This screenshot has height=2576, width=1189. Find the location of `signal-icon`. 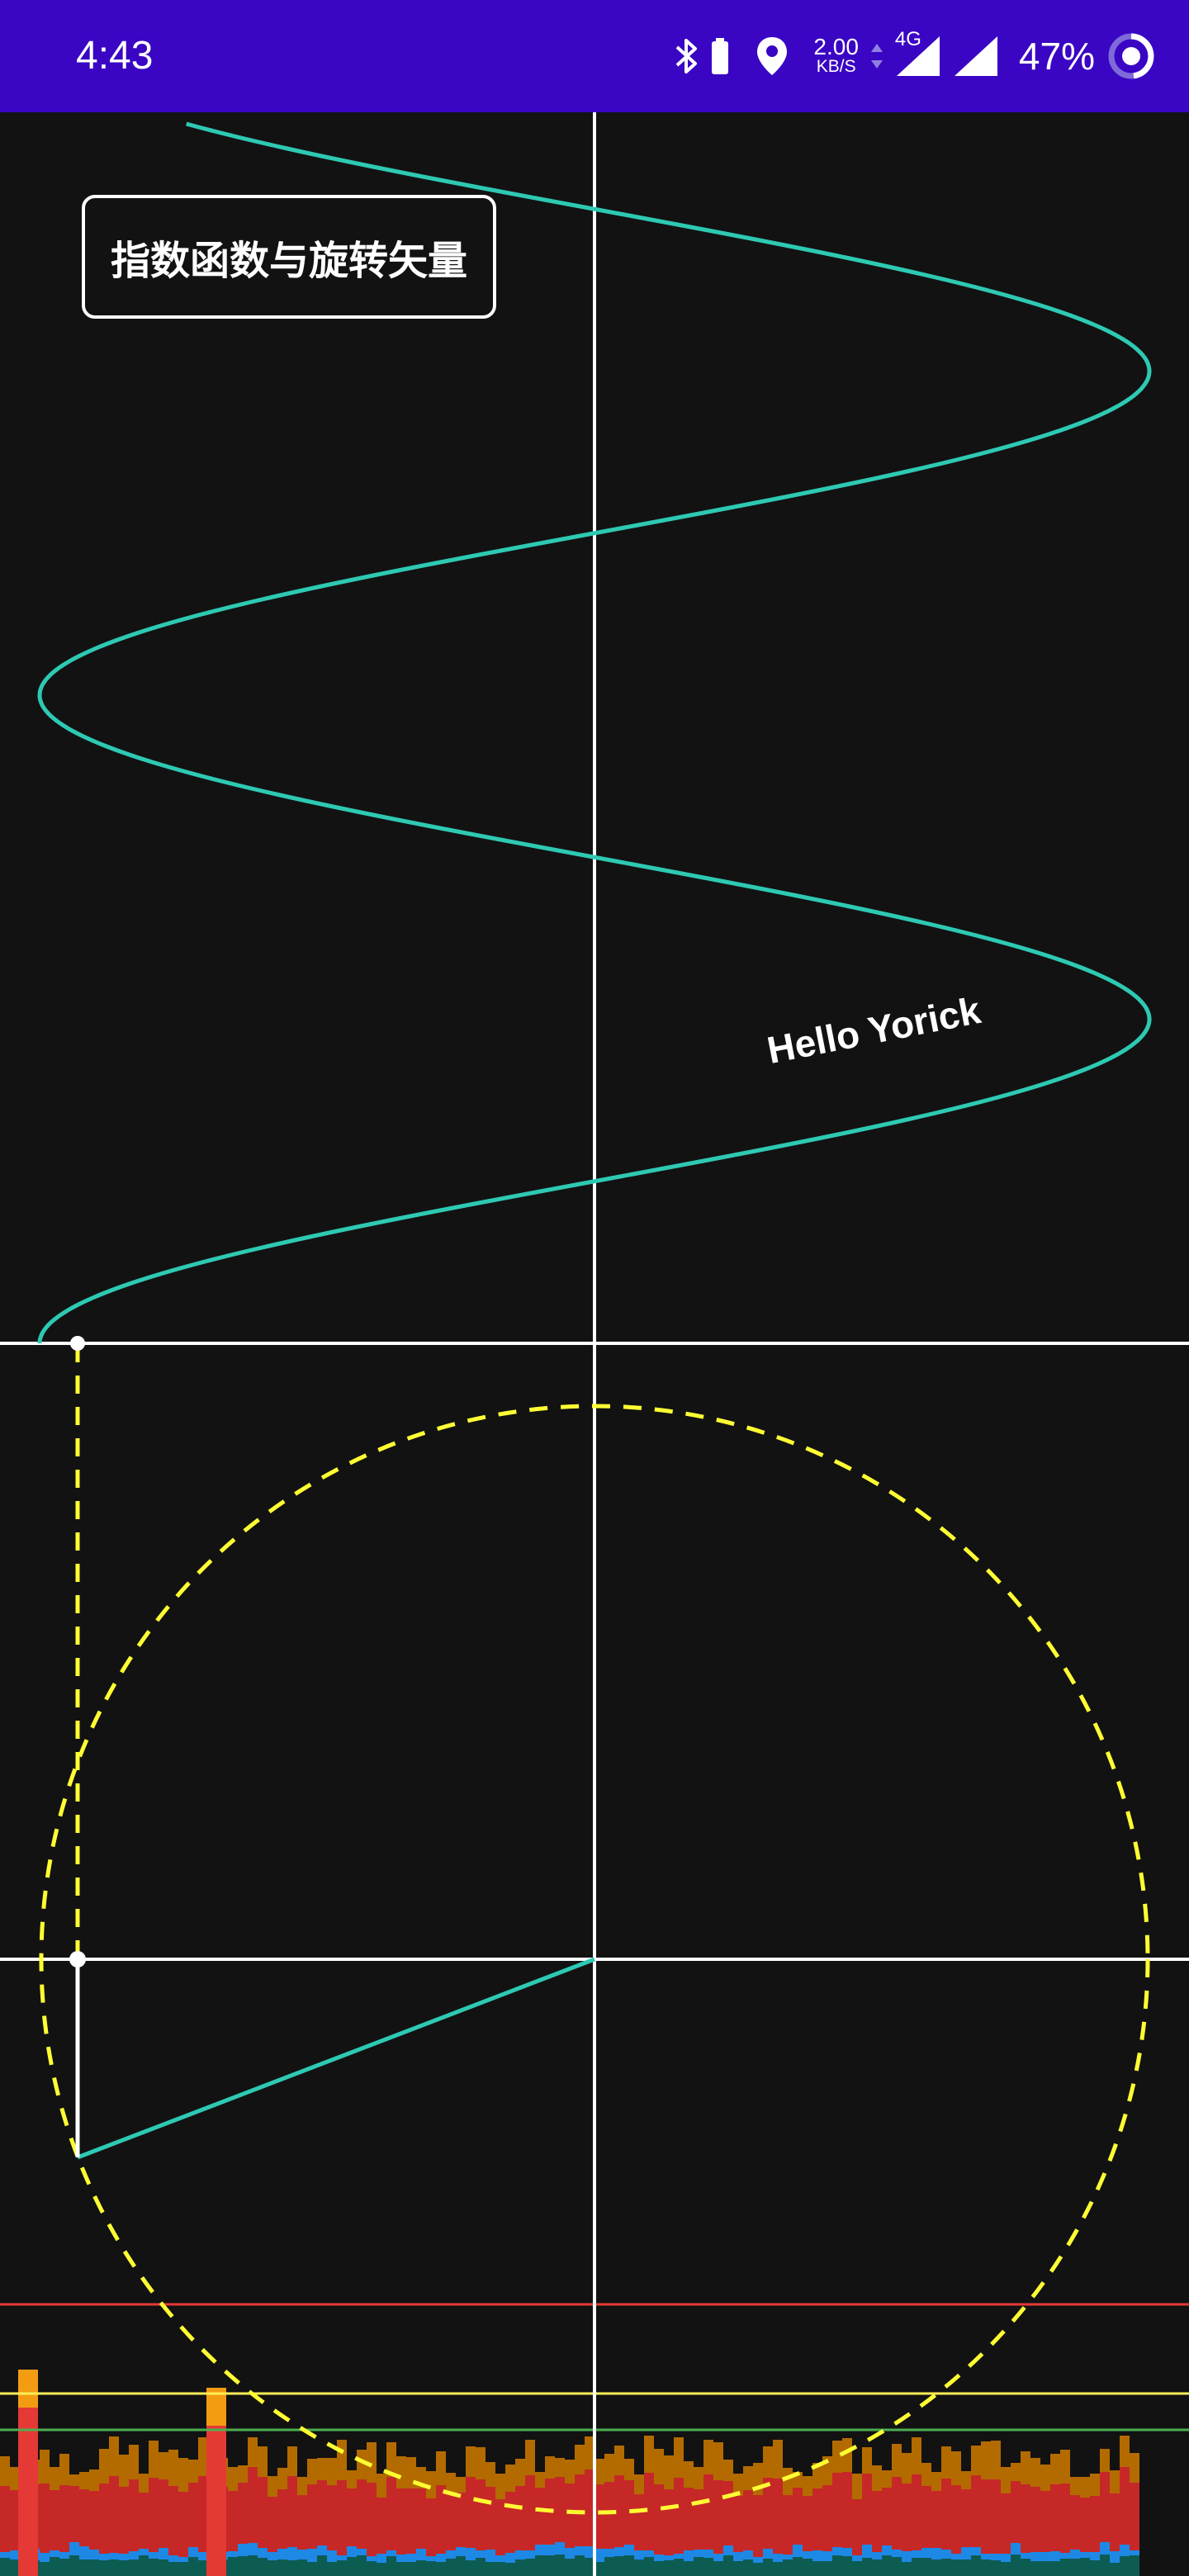

signal-icon is located at coordinates (918, 56).